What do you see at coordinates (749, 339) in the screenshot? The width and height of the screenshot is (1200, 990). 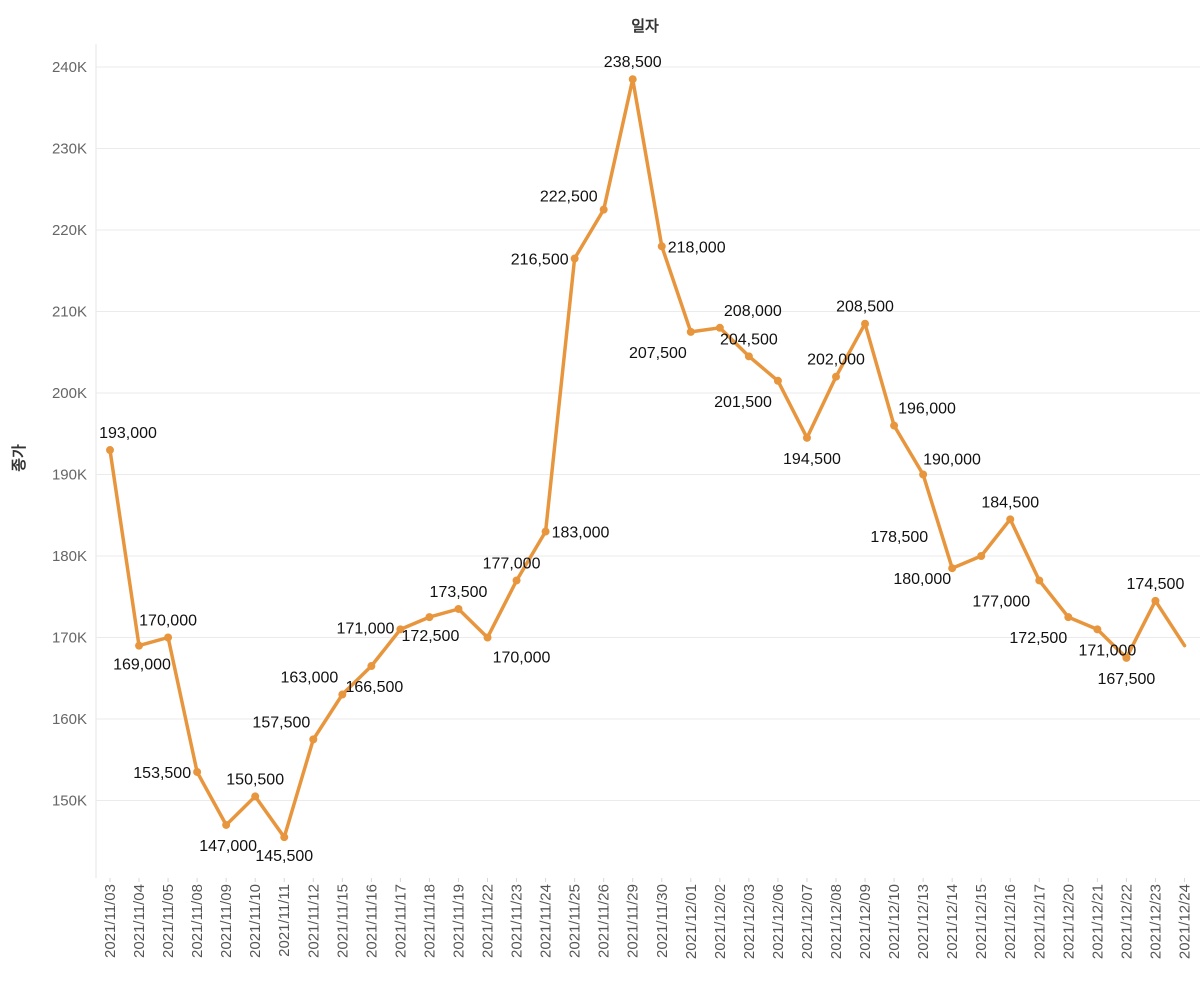 I see `data-label: 204,500` at bounding box center [749, 339].